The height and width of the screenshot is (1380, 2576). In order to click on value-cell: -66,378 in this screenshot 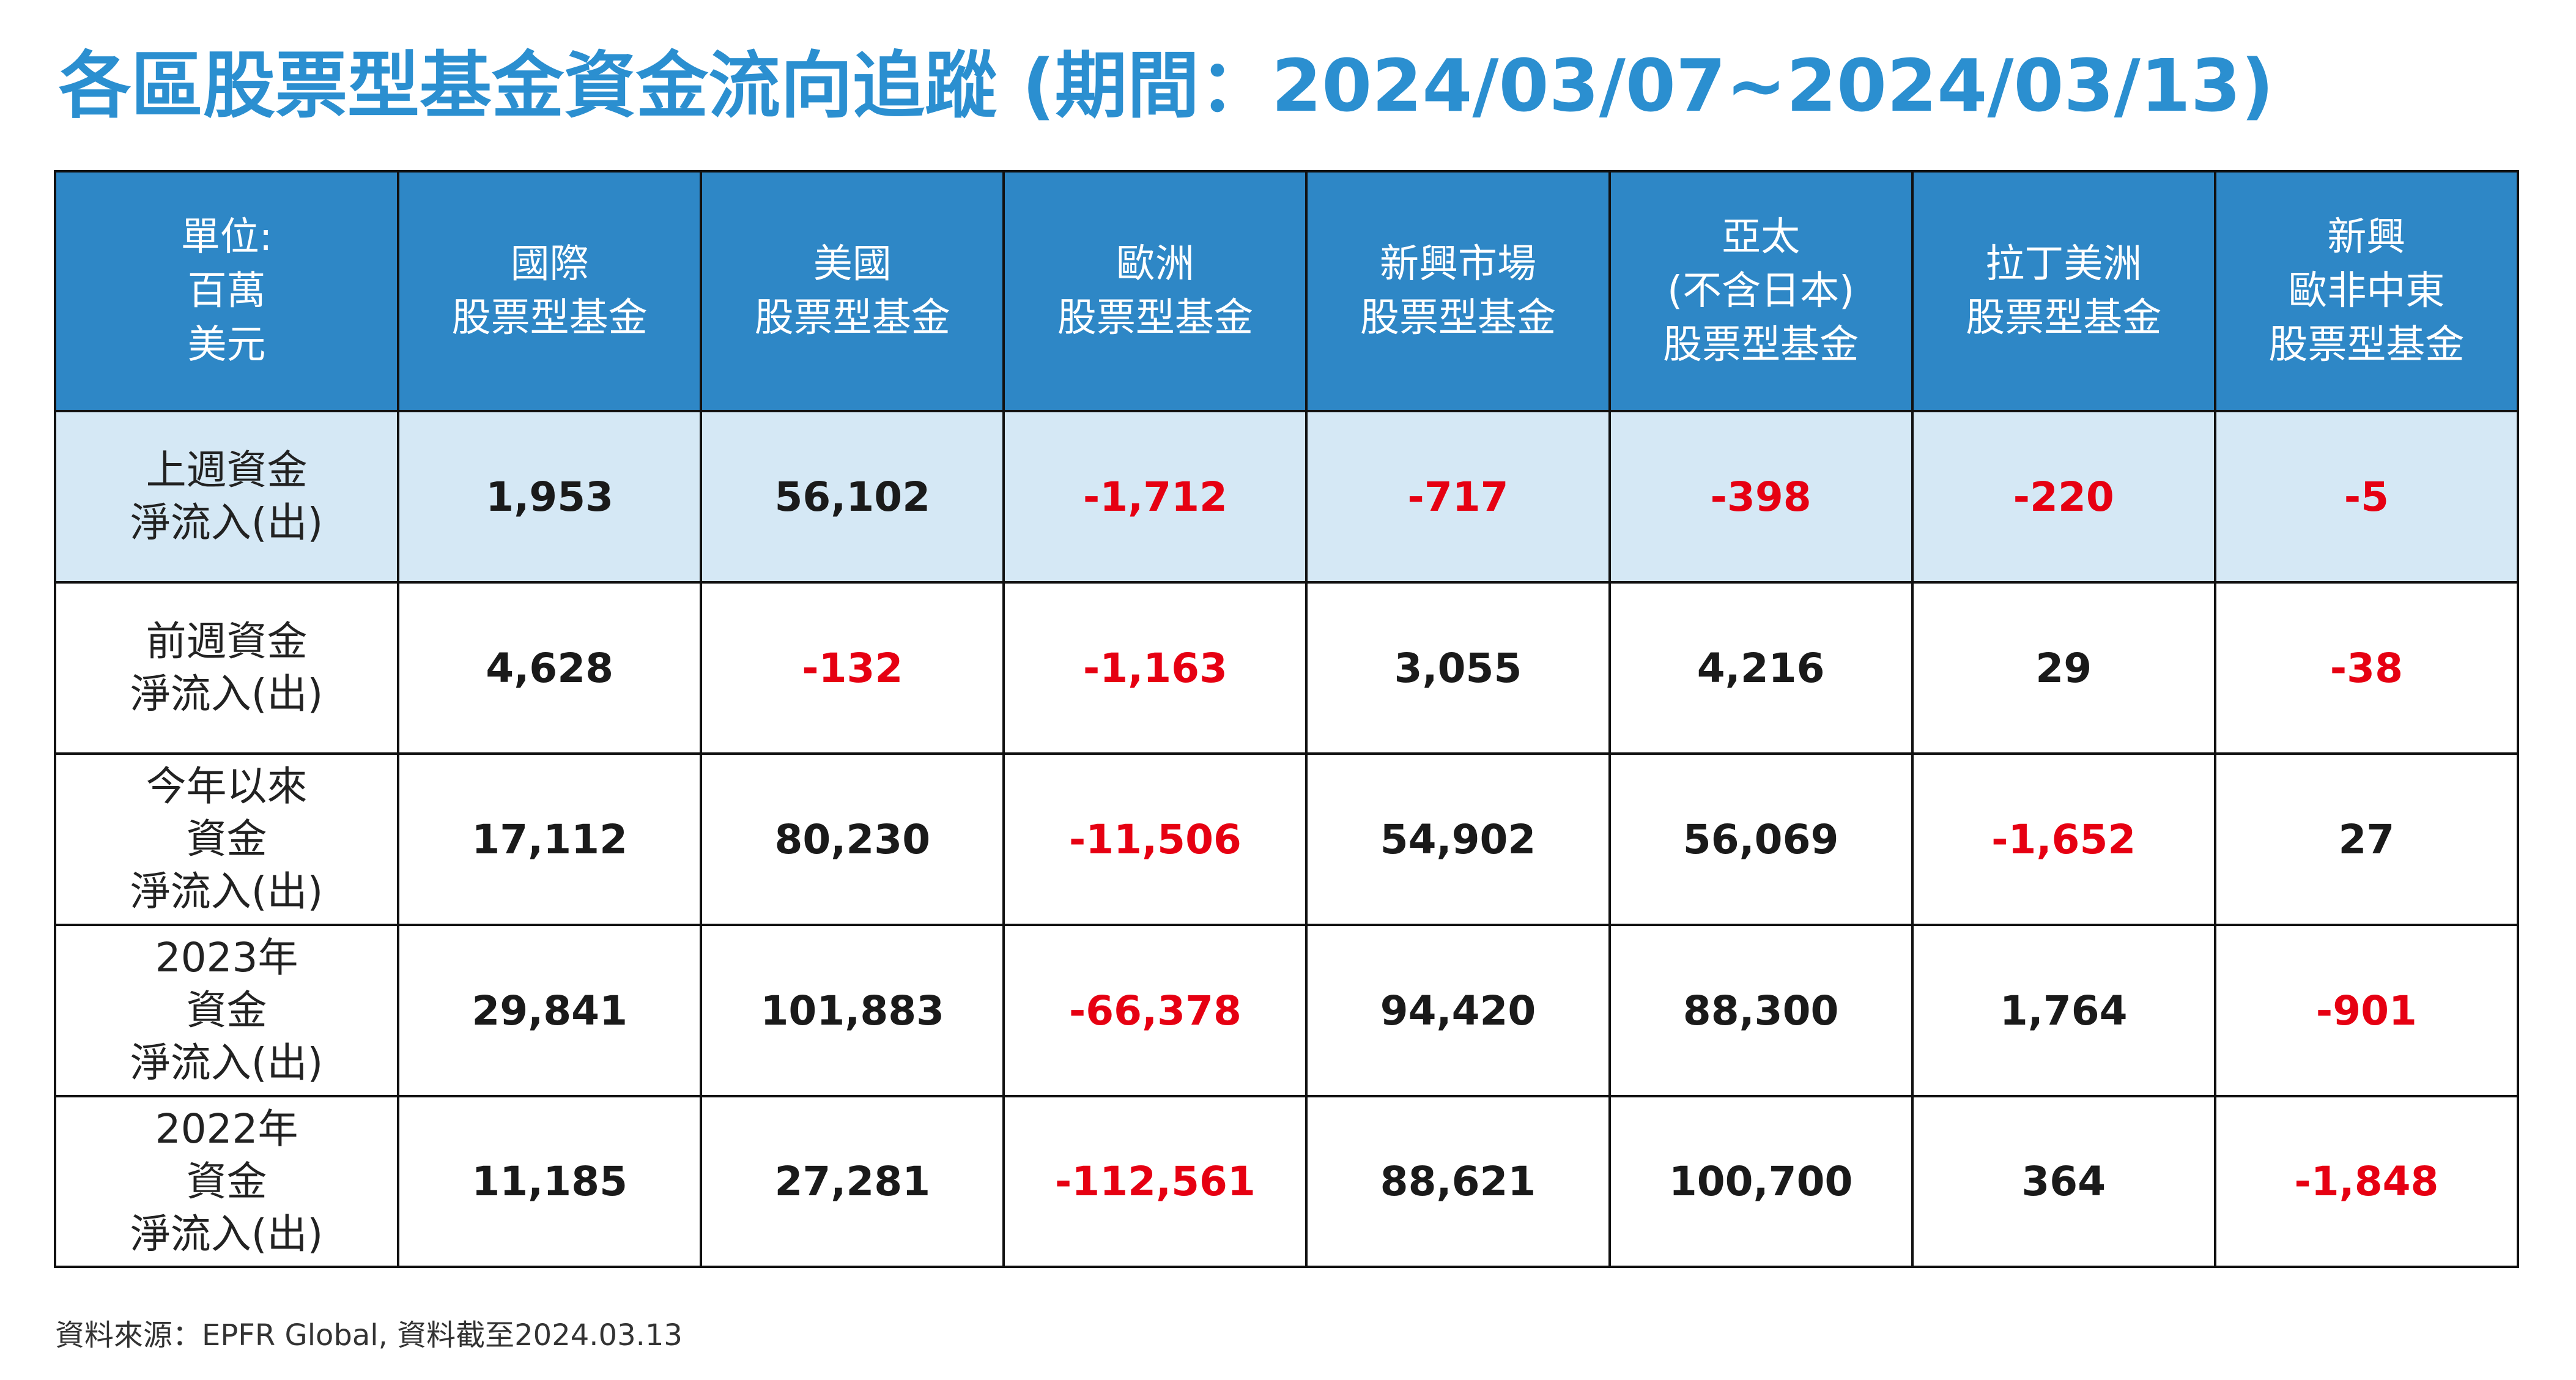, I will do `click(1155, 1010)`.